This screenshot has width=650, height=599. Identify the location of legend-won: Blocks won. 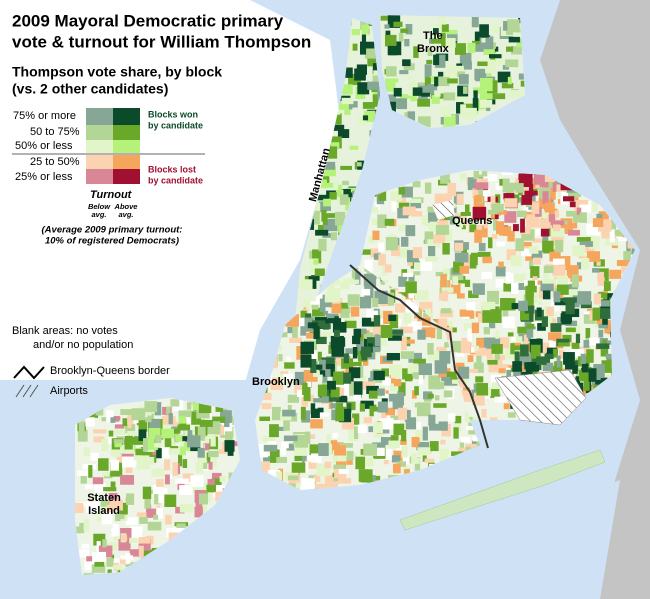
(173, 114).